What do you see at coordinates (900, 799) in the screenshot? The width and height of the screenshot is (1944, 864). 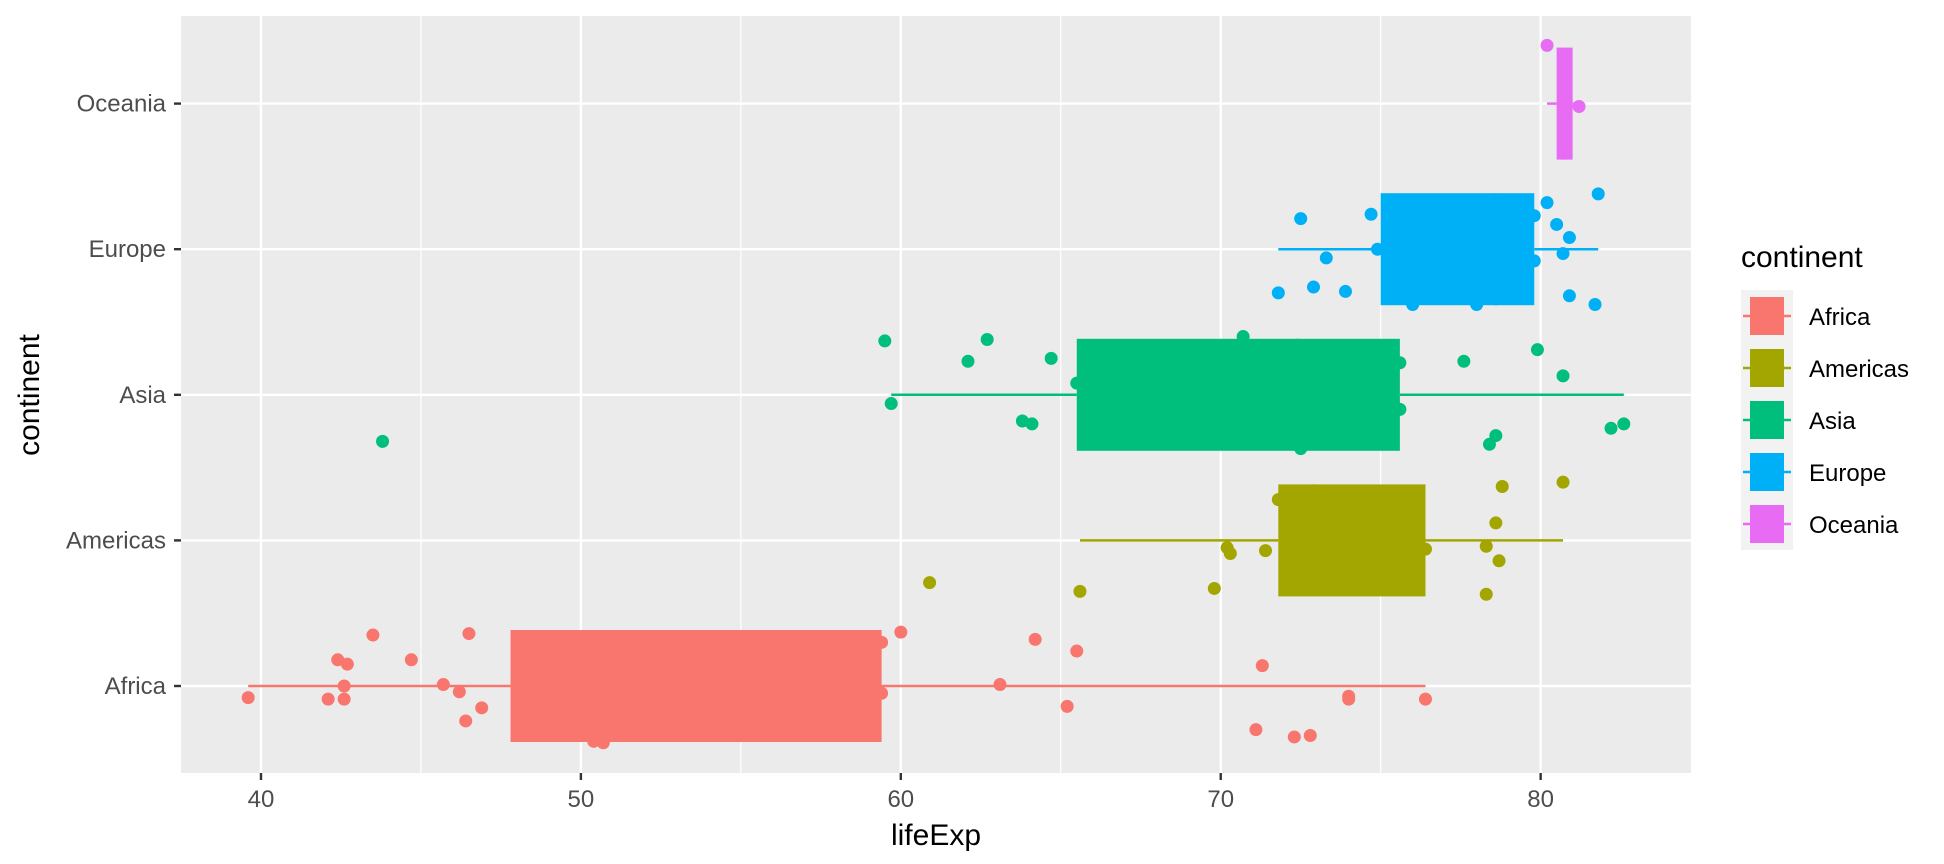 I see `x-tick-label-60: 60` at bounding box center [900, 799].